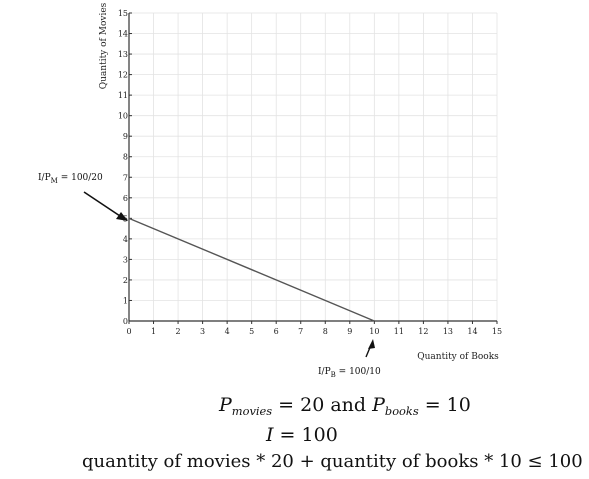 The height and width of the screenshot is (479, 589). What do you see at coordinates (104, 45) in the screenshot?
I see `y-axis-label: Quantity of Movies` at bounding box center [104, 45].